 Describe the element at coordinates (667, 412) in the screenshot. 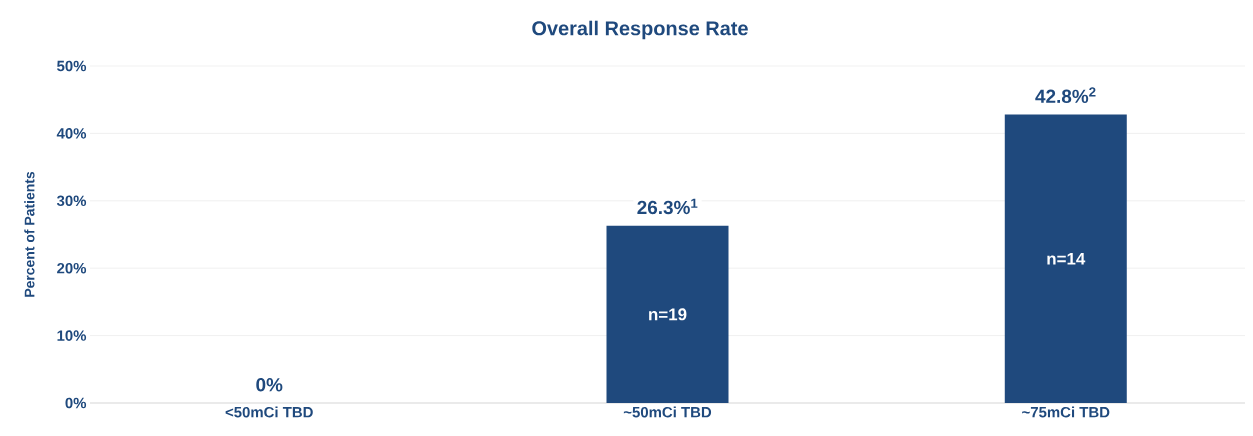

I see `x-tick-label: ~50mCi TBD` at that location.